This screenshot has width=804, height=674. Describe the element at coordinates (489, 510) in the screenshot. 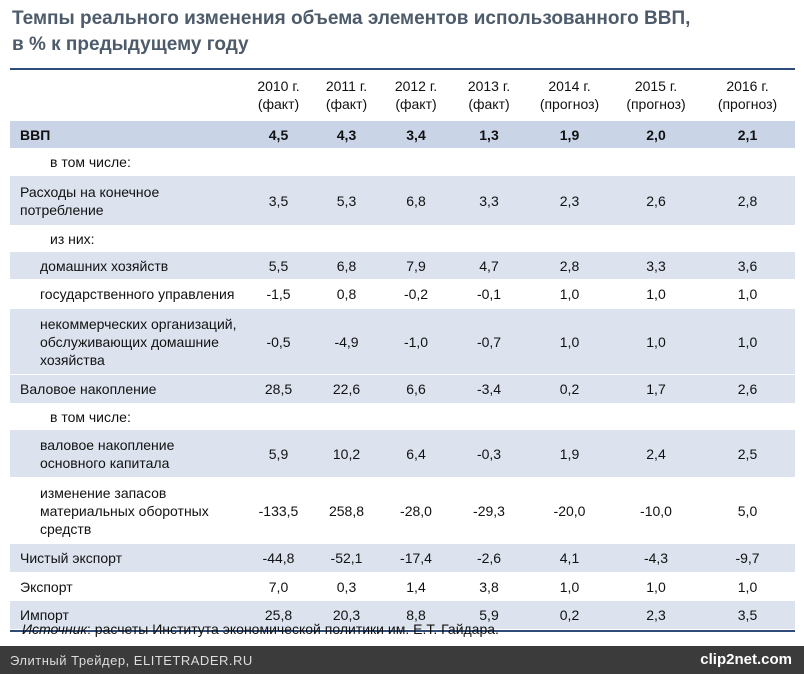

I see `value-cell: -29,3` at that location.